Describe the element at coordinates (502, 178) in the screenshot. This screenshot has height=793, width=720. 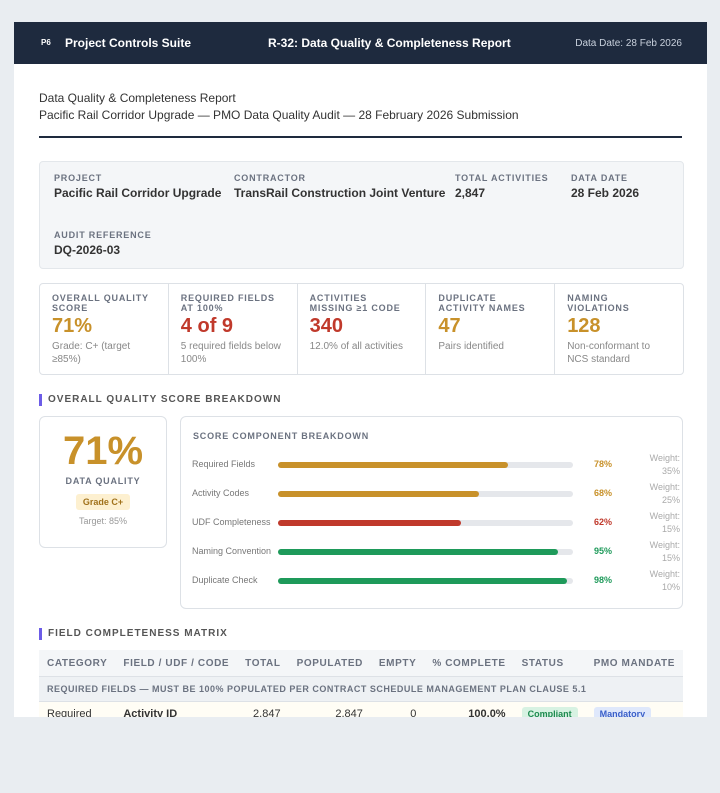
I see `info-label: TOTAL ACTIVITIES` at that location.